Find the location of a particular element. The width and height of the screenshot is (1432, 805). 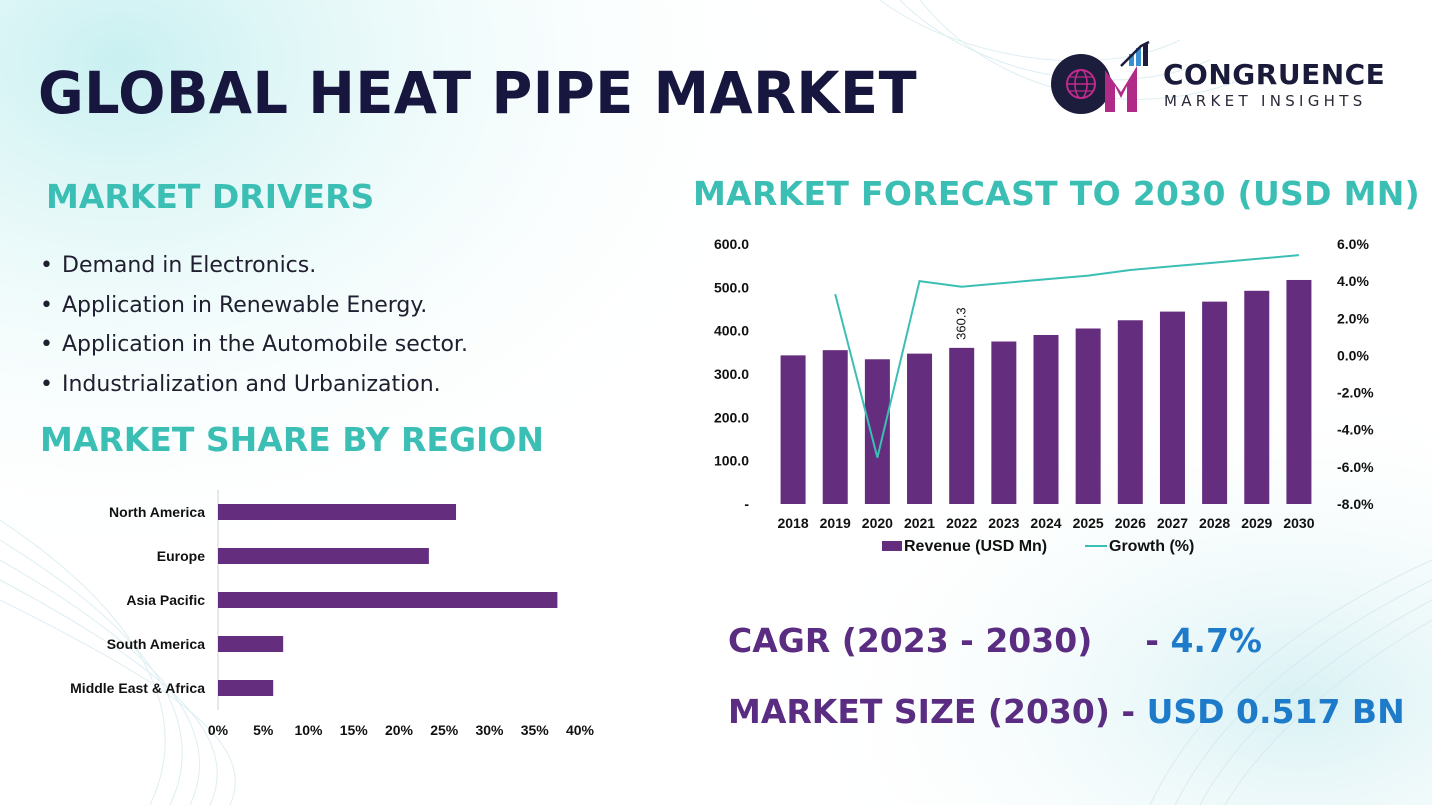

forecast-title: MARKET FORECAST TO 2030 (USD MN) is located at coordinates (1057, 193).